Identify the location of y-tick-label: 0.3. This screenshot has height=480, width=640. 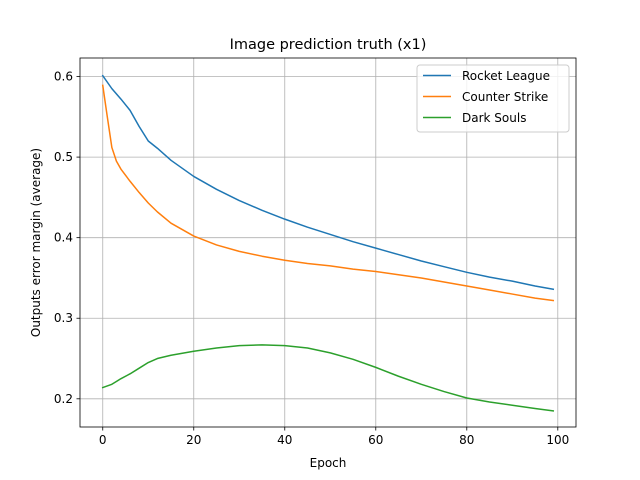
(63, 318).